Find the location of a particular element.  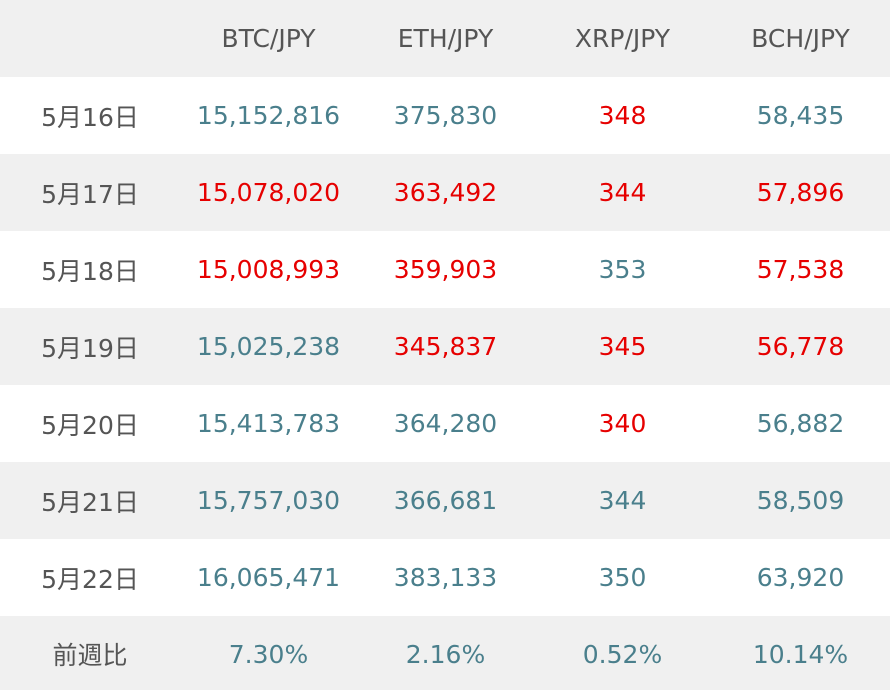

eth-price: 383,133 is located at coordinates (445, 577).